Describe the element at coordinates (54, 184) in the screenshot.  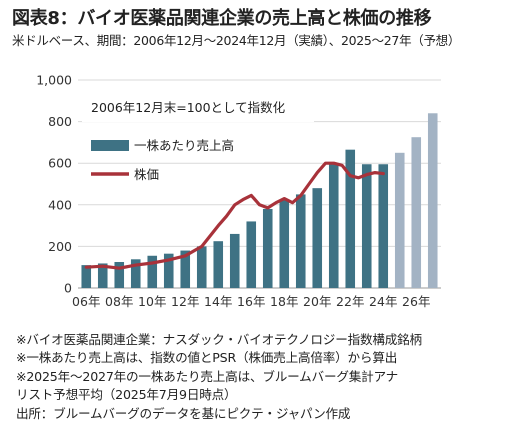
I see `y-axis: 0 200 400 600 800 1,000` at that location.